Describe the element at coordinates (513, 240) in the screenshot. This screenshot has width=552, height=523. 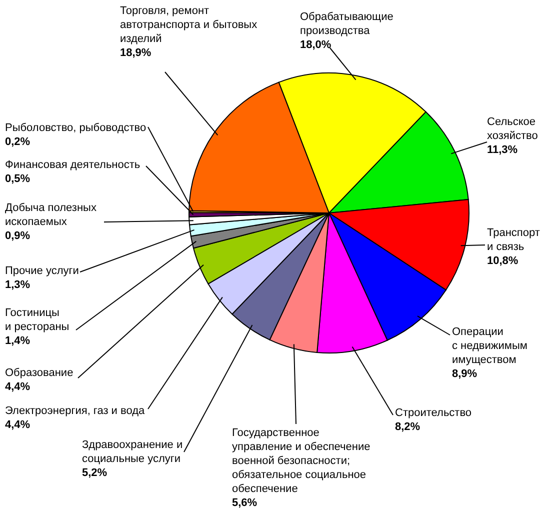
I see `slice-label: Транспорт и связь` at that location.